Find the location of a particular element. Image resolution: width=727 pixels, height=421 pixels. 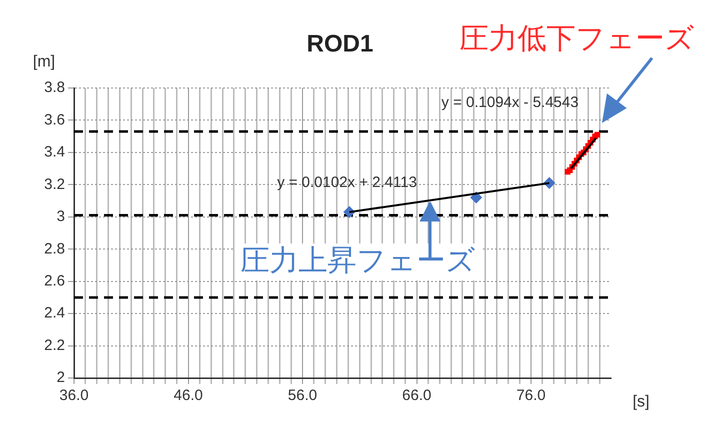

point is located at coordinates (597, 135).